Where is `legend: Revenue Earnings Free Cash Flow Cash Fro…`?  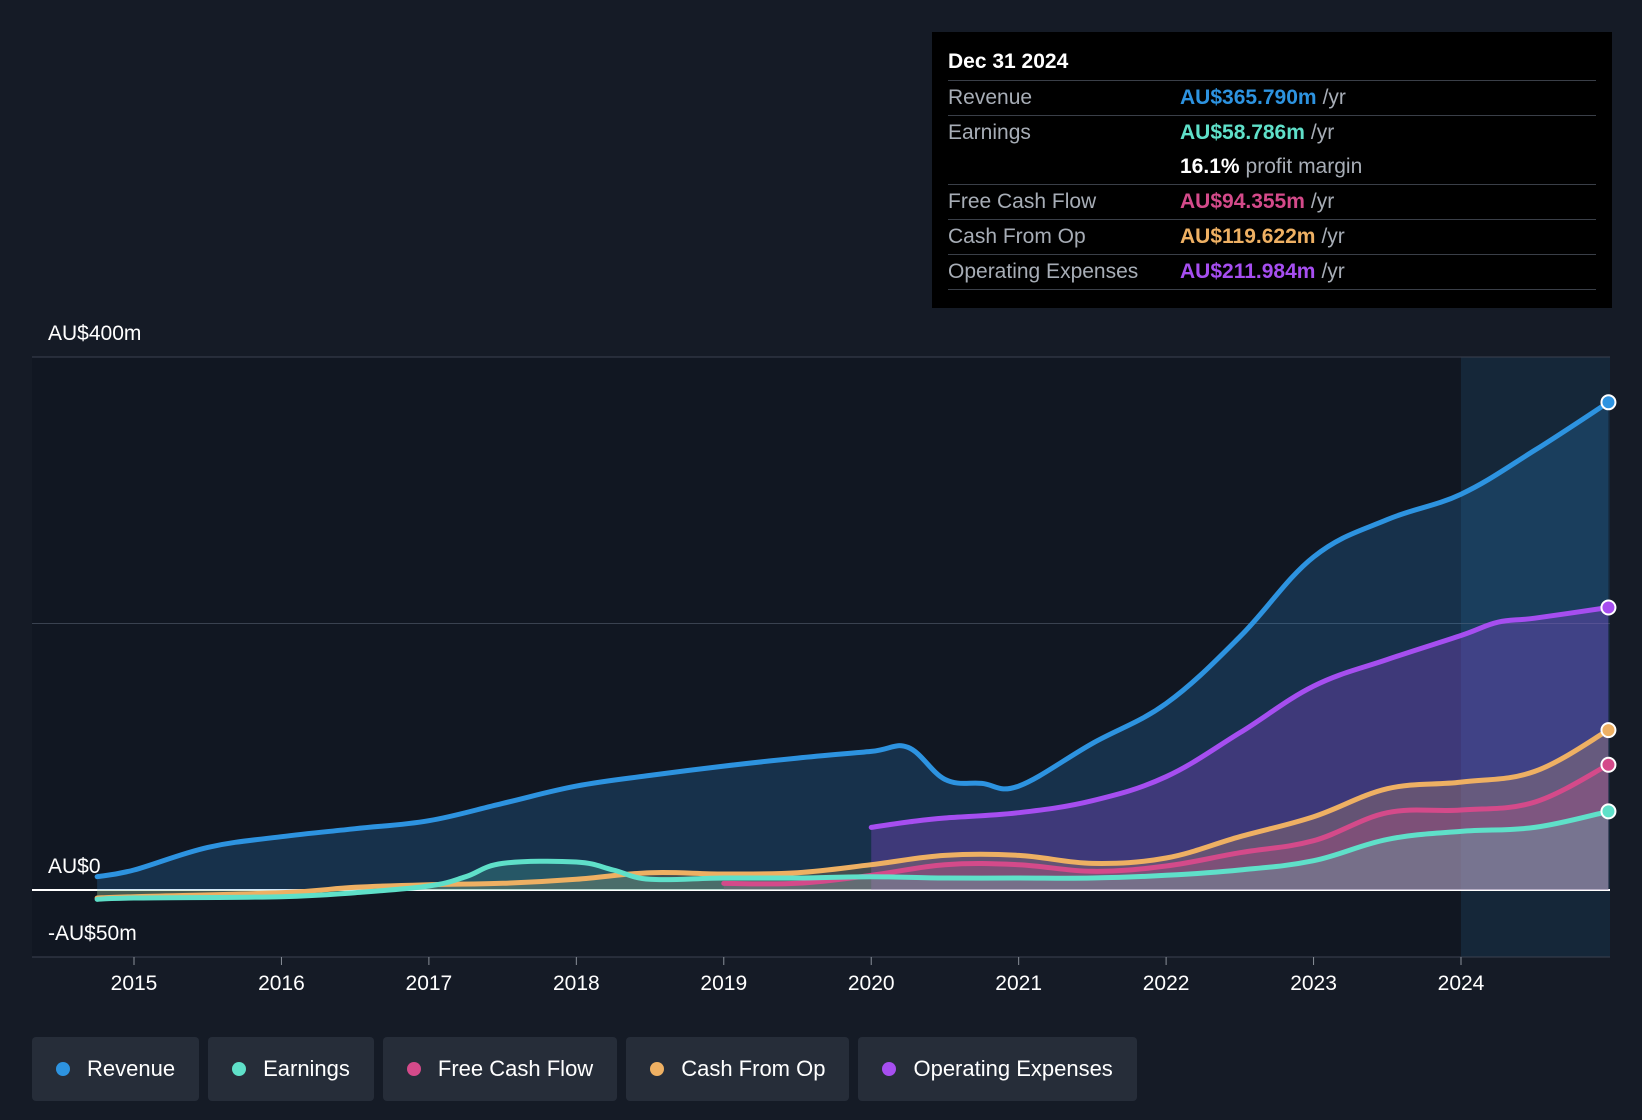
legend: Revenue Earnings Free Cash Flow Cash Fro… is located at coordinates (589, 1069).